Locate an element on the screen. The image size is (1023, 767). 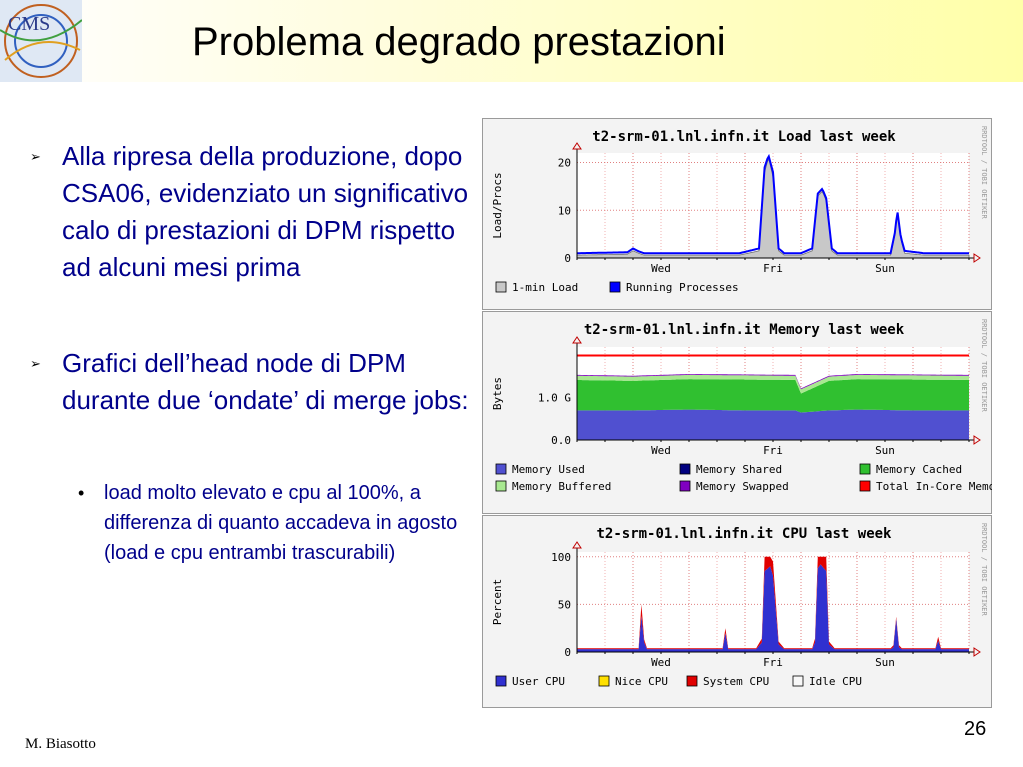
series-4-area is located at coordinates (773, 382).